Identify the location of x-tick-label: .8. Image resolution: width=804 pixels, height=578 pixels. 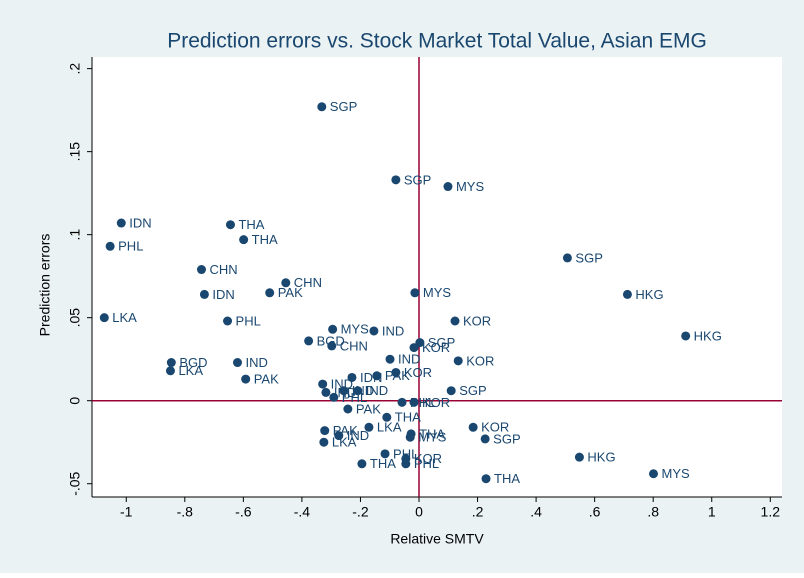
(653, 512).